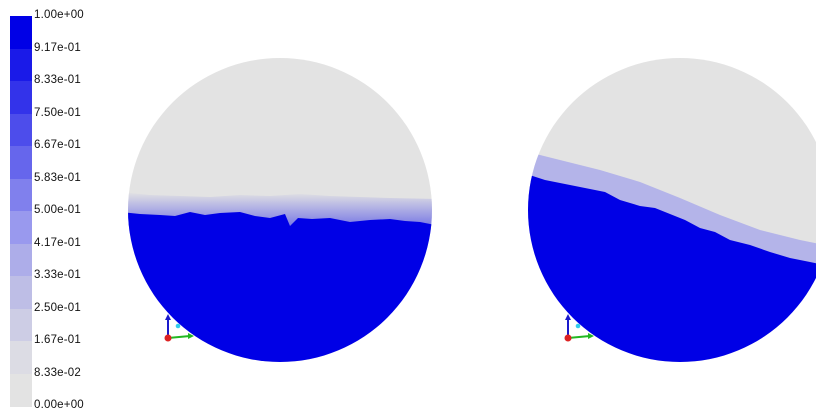  Describe the element at coordinates (57, 275) in the screenshot. I see `legend-label: 3.33e-01` at that location.